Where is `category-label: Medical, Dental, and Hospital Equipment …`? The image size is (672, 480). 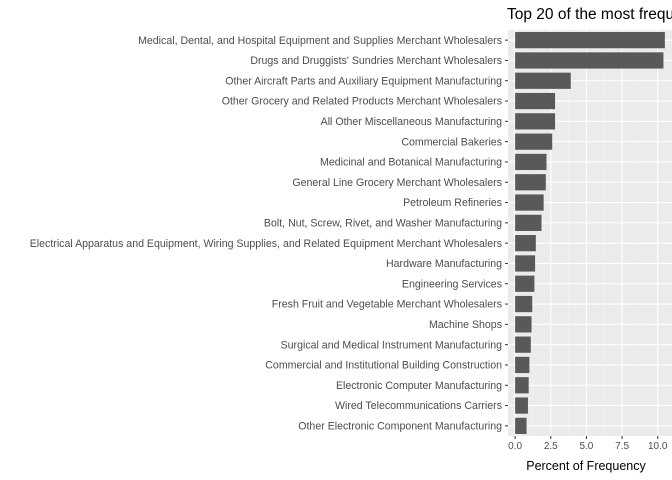
category-label: Medical, Dental, and Hospital Equipment … is located at coordinates (320, 41).